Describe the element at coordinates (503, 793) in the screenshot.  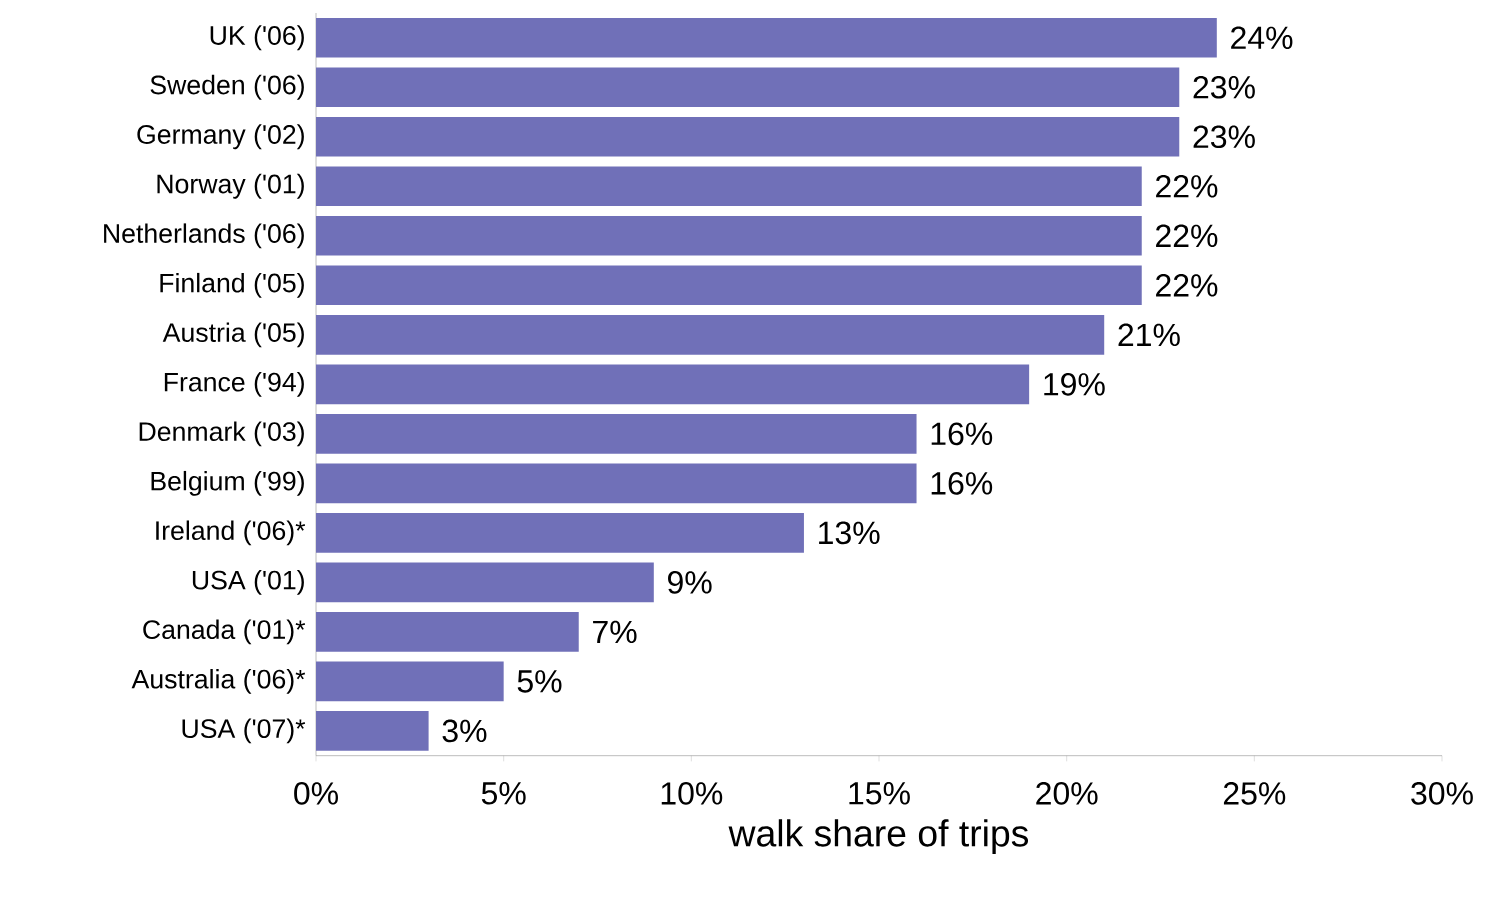
I see `x-tick-label: 5%` at that location.